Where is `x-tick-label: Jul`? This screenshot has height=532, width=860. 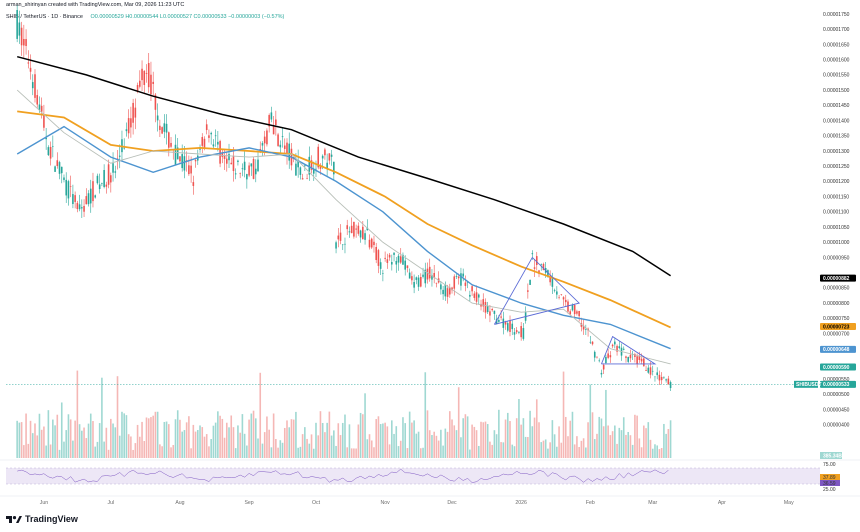 x-tick-label: Jul is located at coordinates (110, 503).